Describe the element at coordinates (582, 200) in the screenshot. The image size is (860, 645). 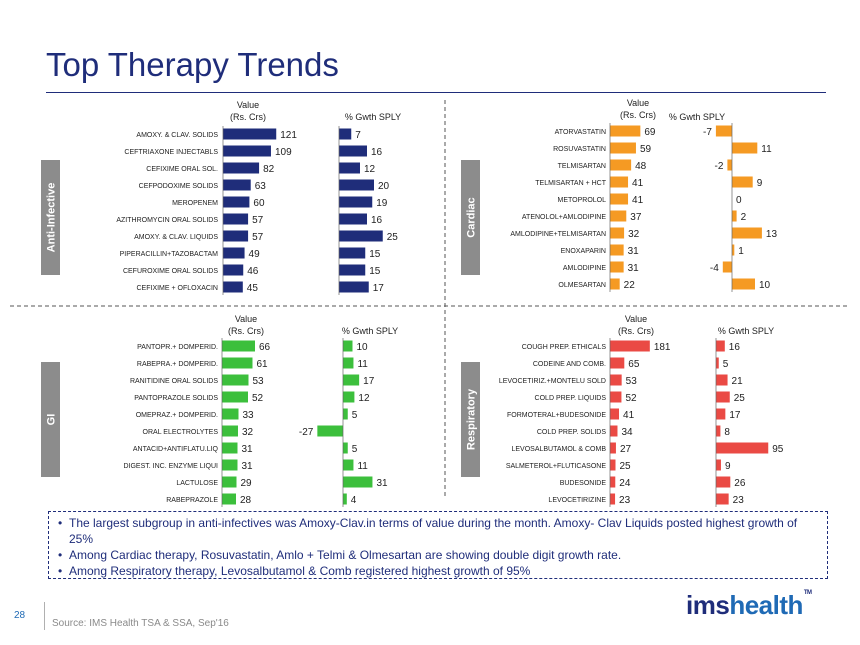
I see `category-label: METOPROLOL` at that location.